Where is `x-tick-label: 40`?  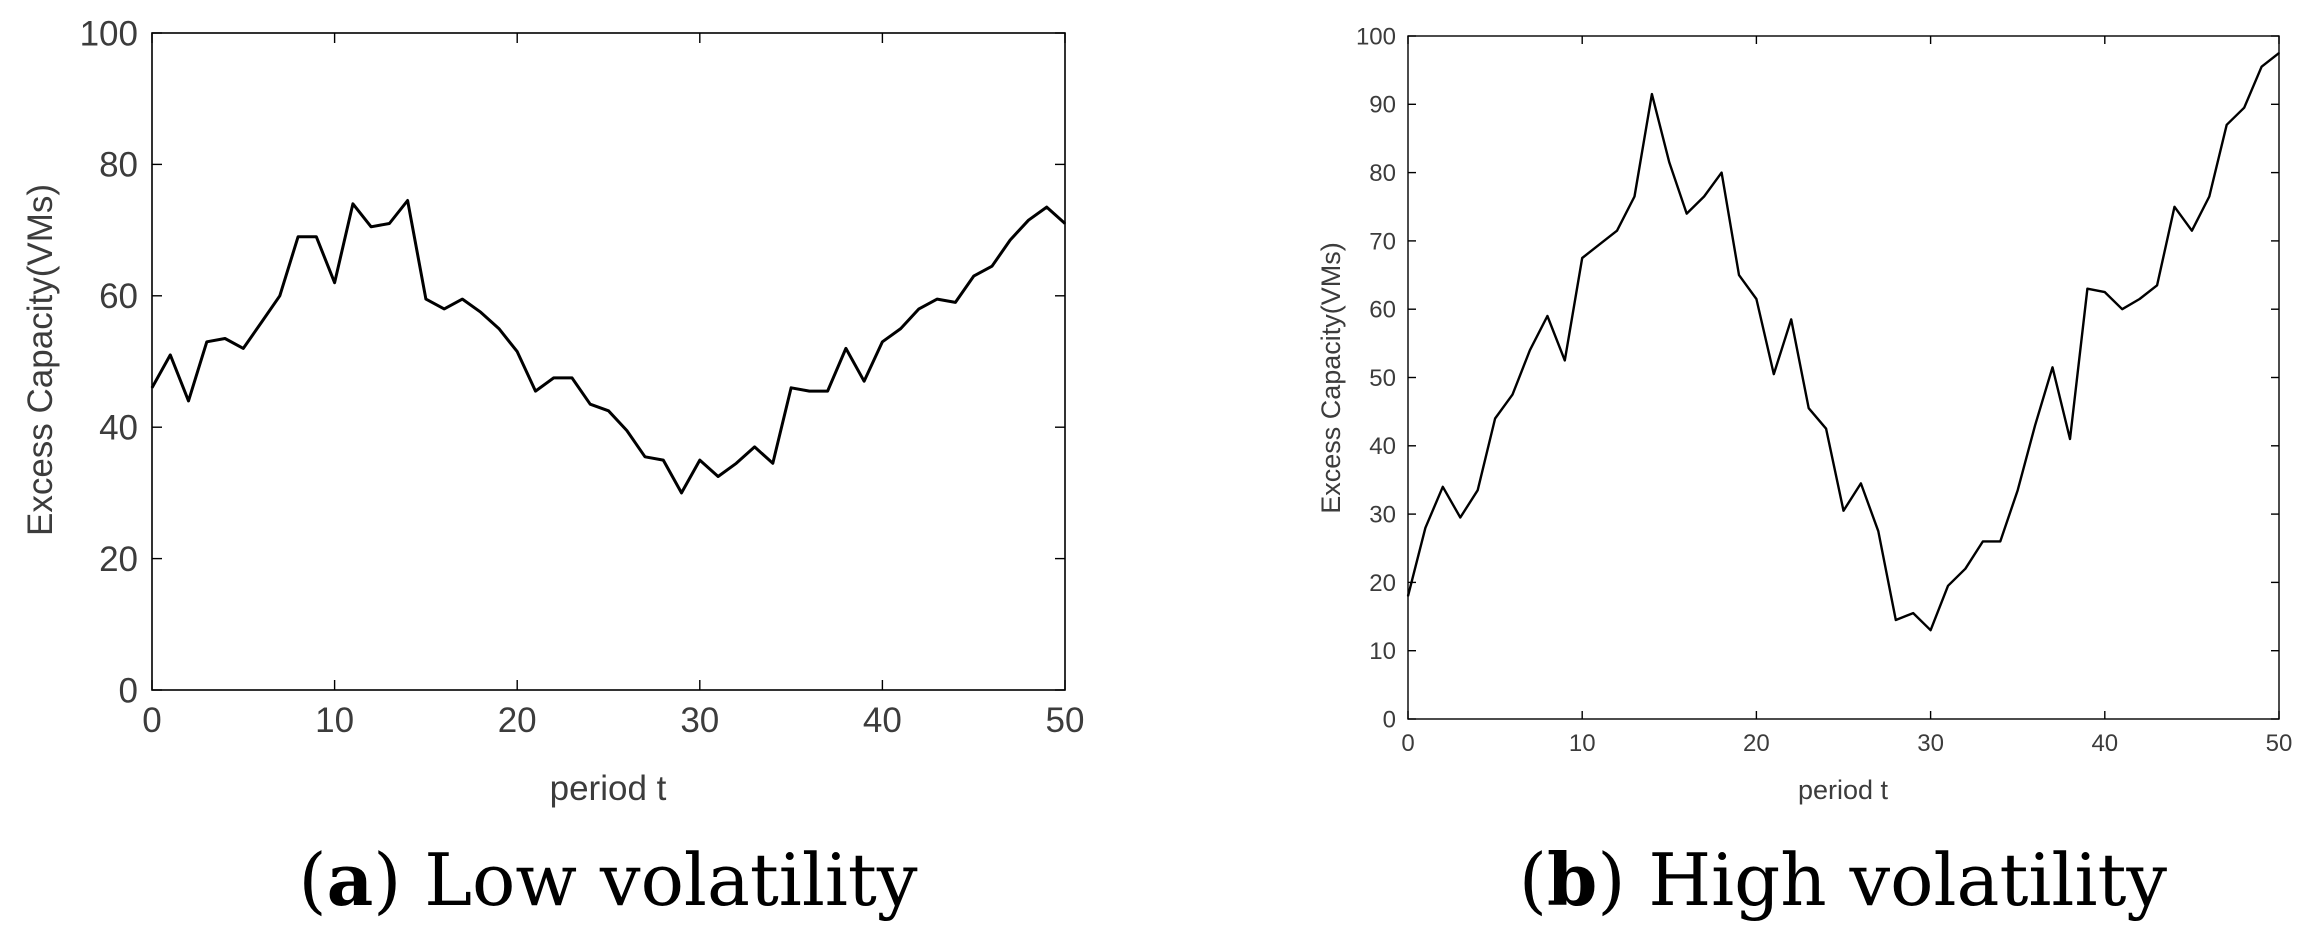 x-tick-label: 40 is located at coordinates (2104, 743).